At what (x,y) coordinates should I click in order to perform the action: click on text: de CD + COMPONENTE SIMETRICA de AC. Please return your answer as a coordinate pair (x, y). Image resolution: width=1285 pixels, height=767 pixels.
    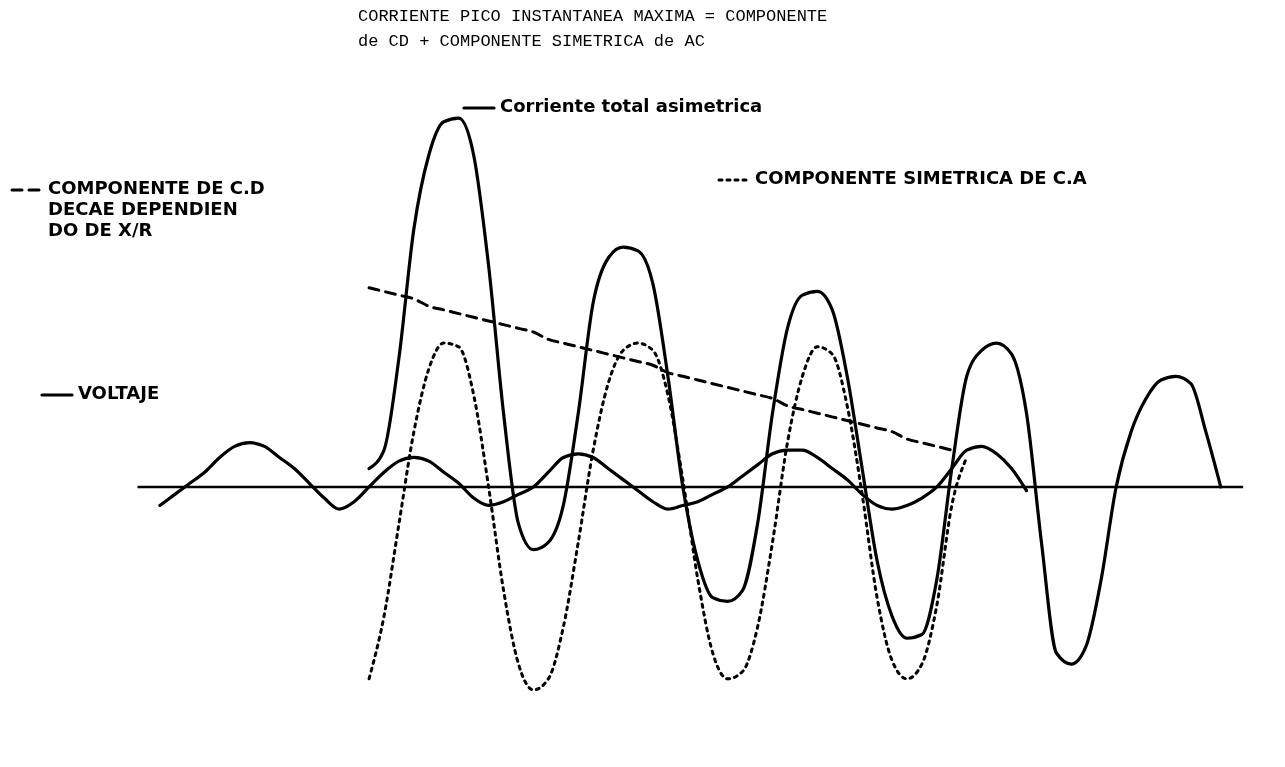
    Looking at the image, I should click on (531, 41).